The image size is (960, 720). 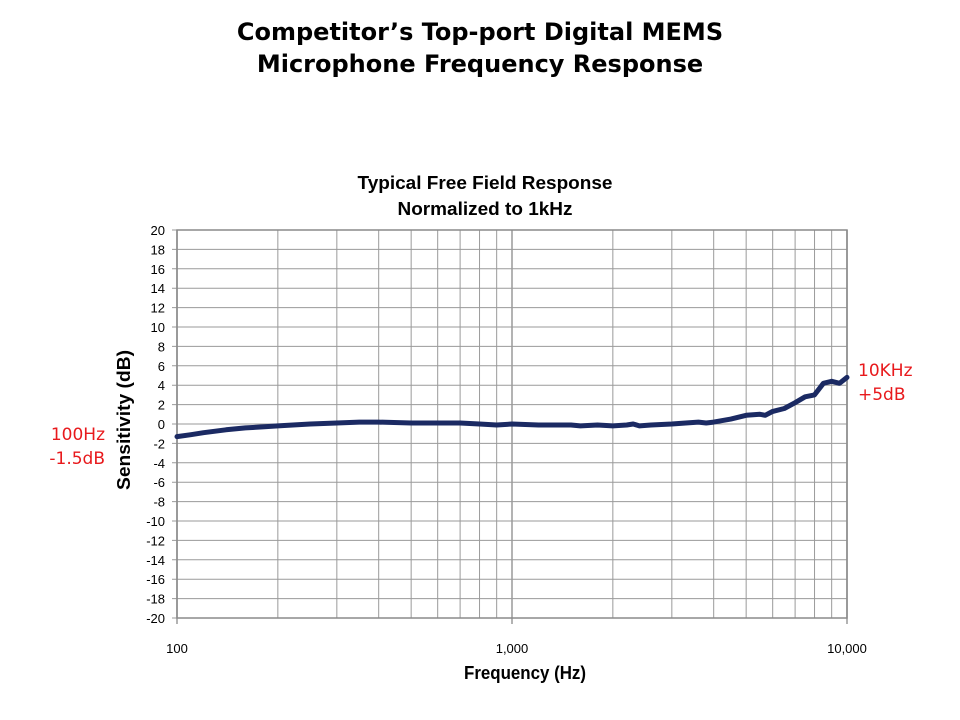 I want to click on y-tick-label: 8, so click(x=161, y=346).